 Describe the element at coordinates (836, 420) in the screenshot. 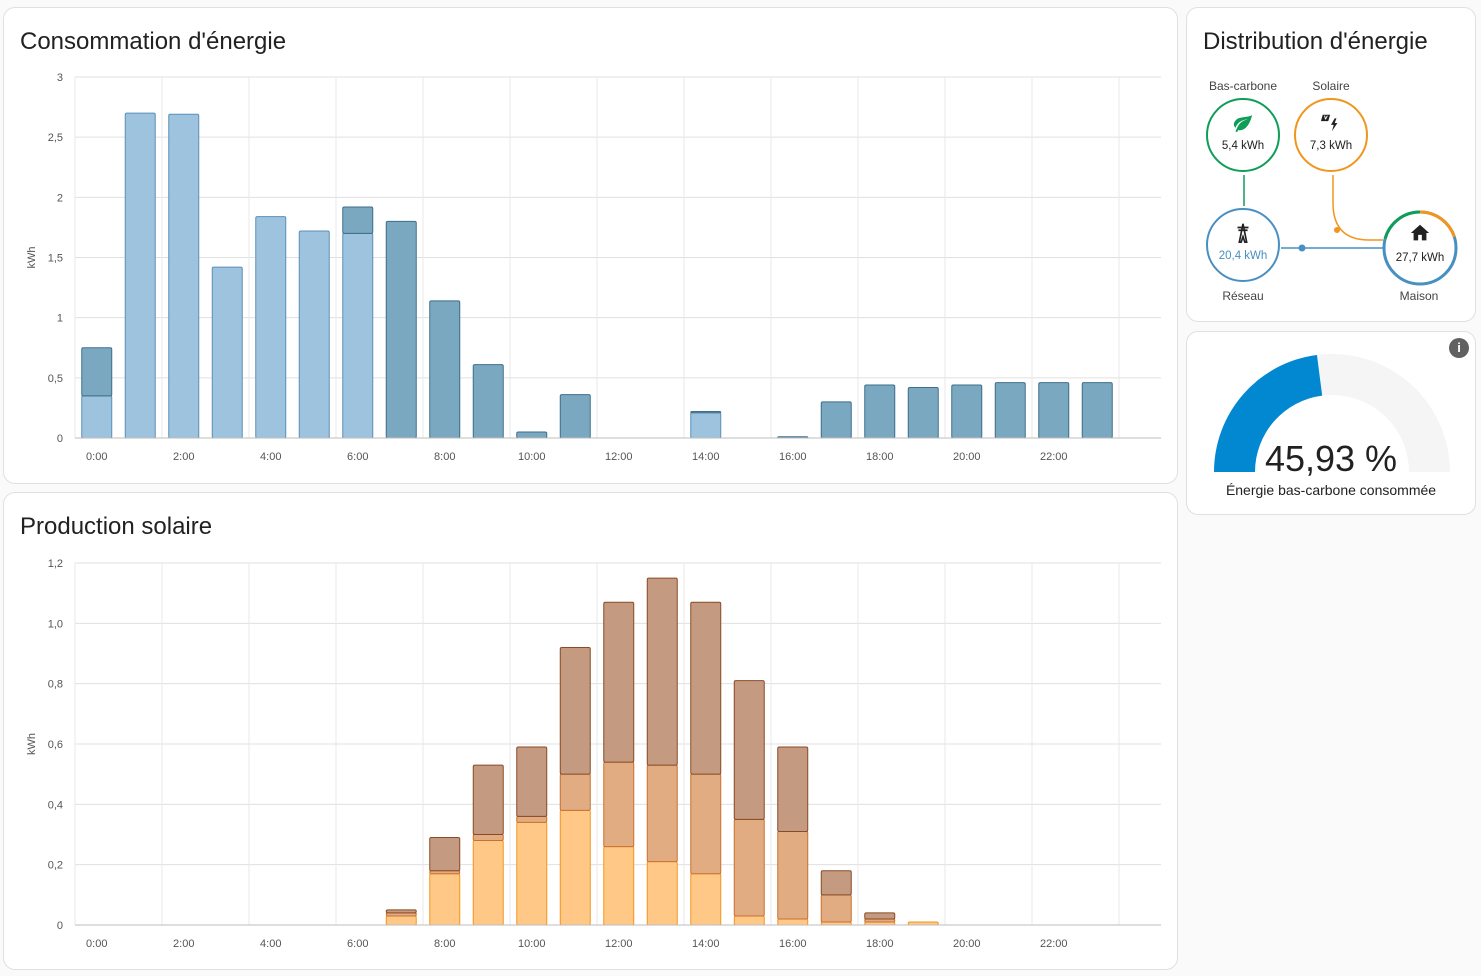

I see `usage-bar-1700-s1` at that location.